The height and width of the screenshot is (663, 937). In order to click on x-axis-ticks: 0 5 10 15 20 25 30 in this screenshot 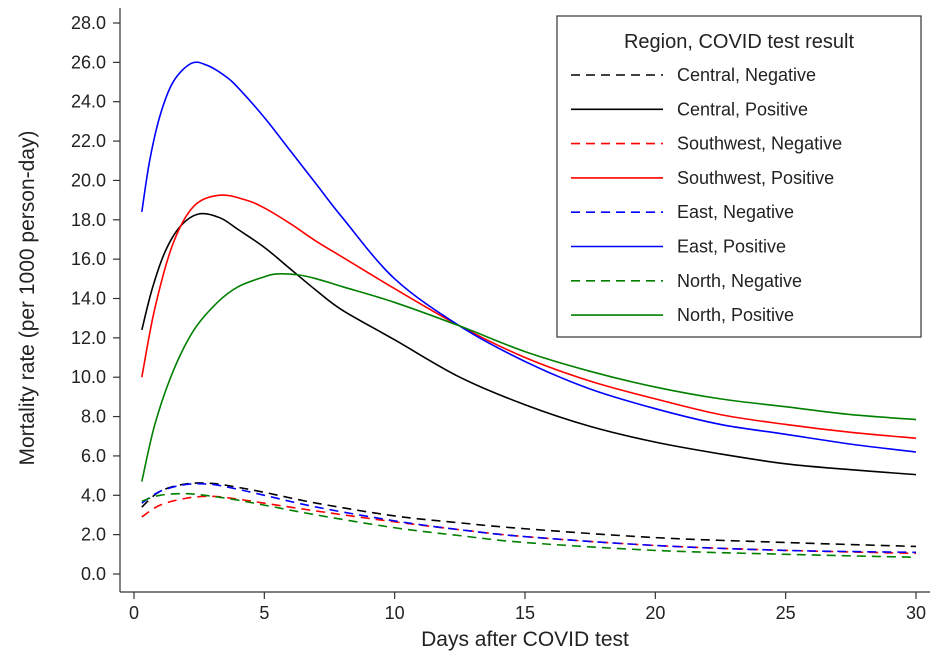, I will do `click(527, 607)`.